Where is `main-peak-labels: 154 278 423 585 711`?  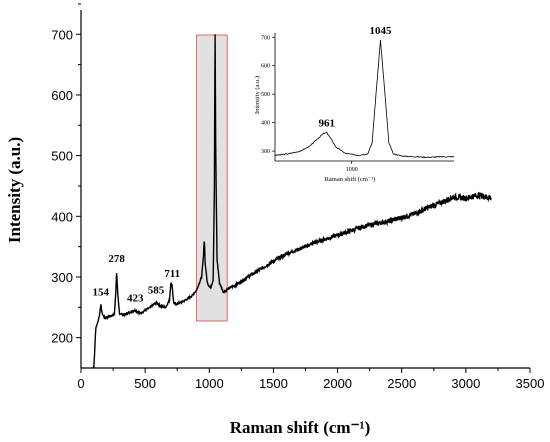
main-peak-labels: 154 278 423 585 711 is located at coordinates (137, 278).